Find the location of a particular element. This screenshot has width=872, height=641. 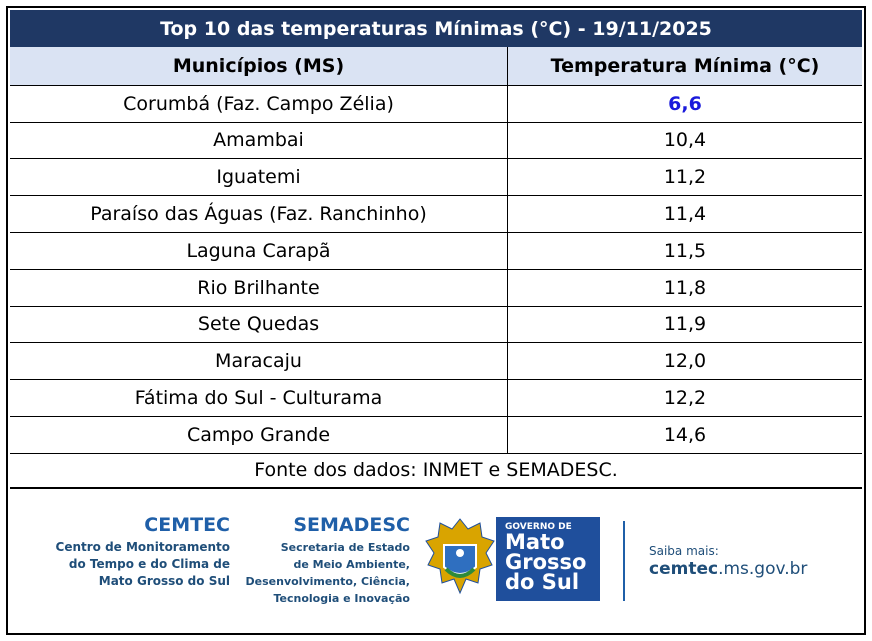

municipality: Sete Quedas is located at coordinates (258, 325).